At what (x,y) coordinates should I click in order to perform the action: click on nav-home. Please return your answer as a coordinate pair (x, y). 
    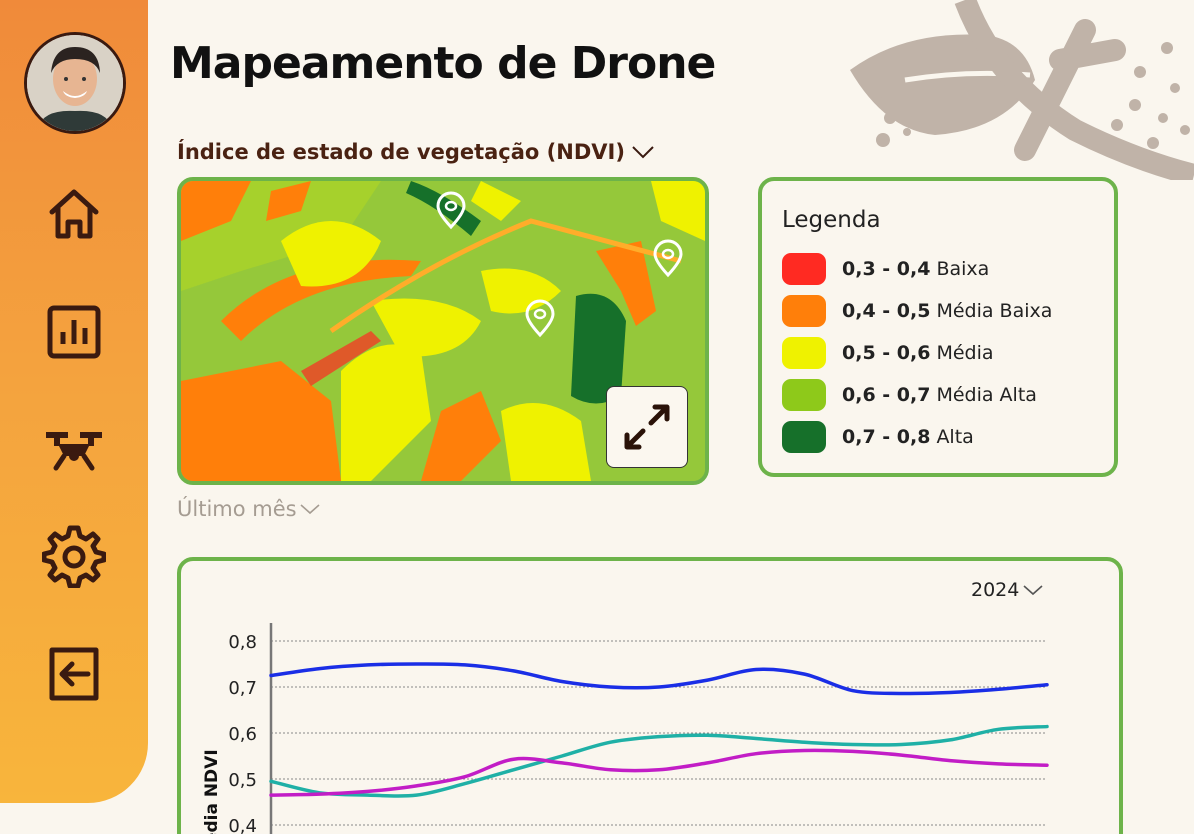
    Looking at the image, I should click on (74, 214).